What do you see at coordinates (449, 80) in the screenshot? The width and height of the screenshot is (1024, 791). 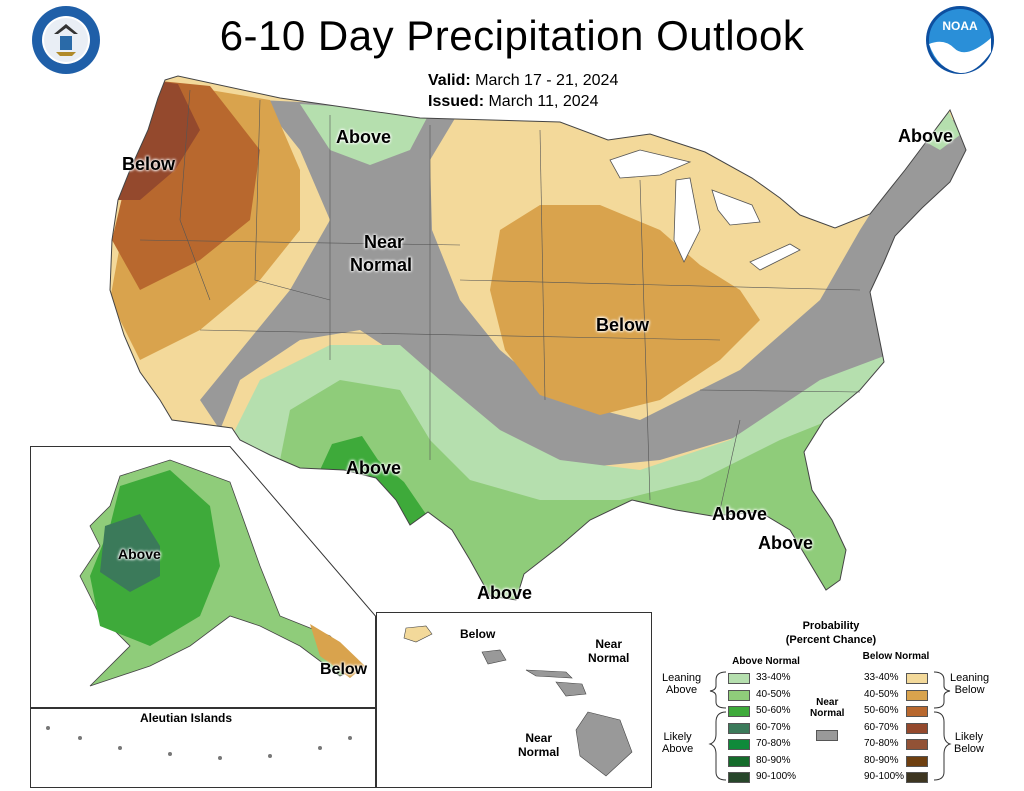 I see `valid-label: Valid:` at bounding box center [449, 80].